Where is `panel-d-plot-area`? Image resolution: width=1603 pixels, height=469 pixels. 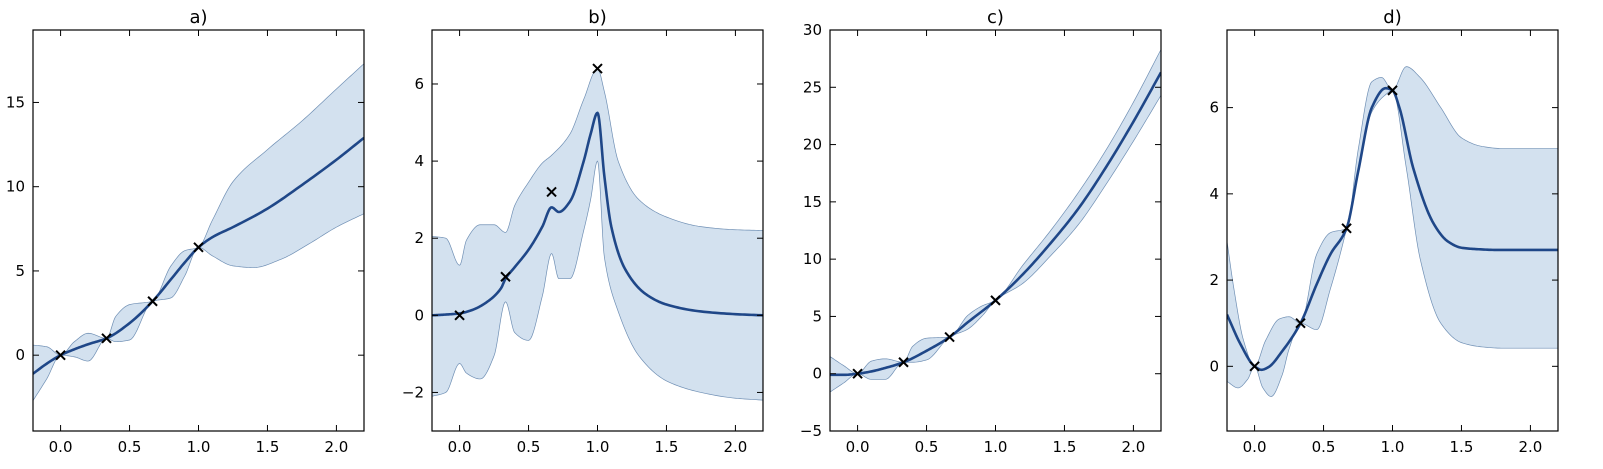 panel-d-plot-area is located at coordinates (1392, 231).